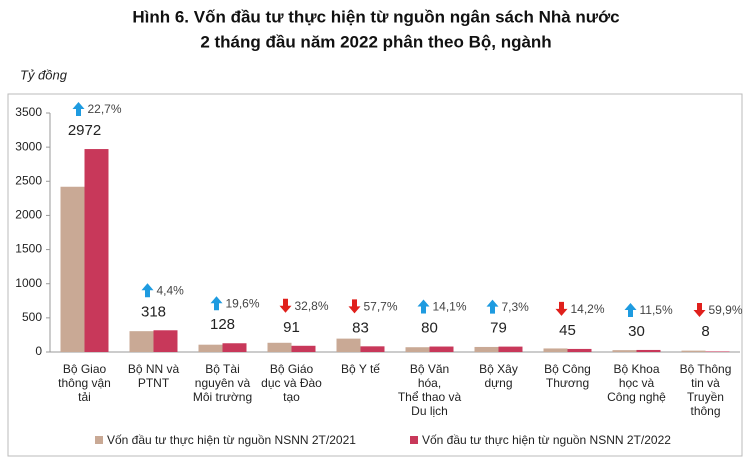 This screenshot has width=752, height=462. I want to click on change-label: 22,7%, so click(105, 109).